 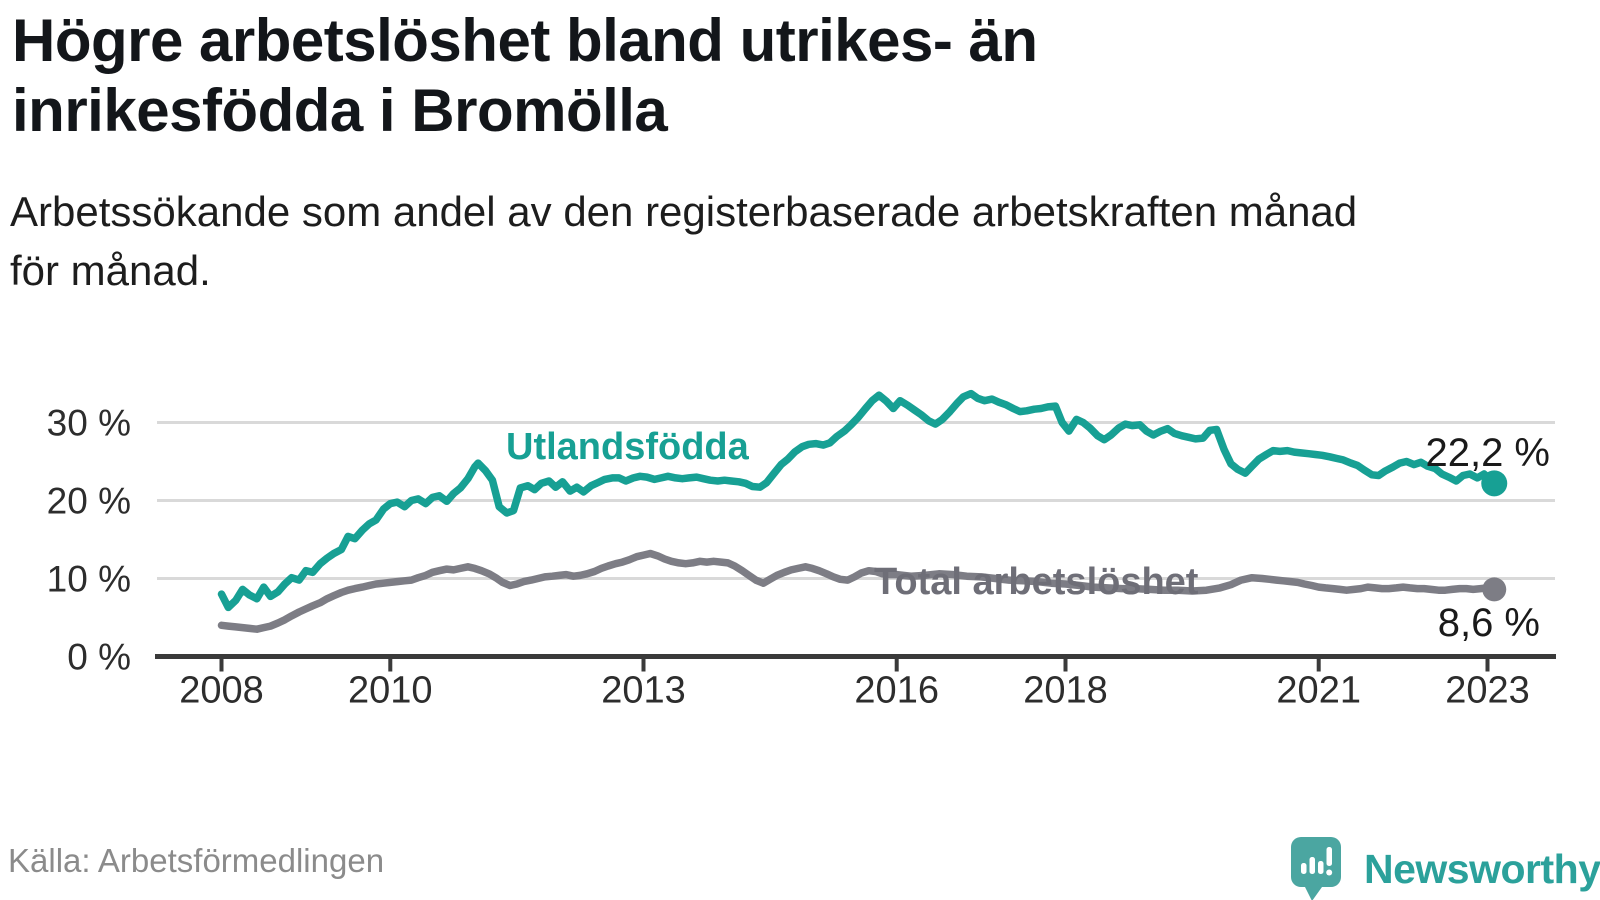 I want to click on newsworthy-logo: Newsworthy, so click(x=1445, y=868).